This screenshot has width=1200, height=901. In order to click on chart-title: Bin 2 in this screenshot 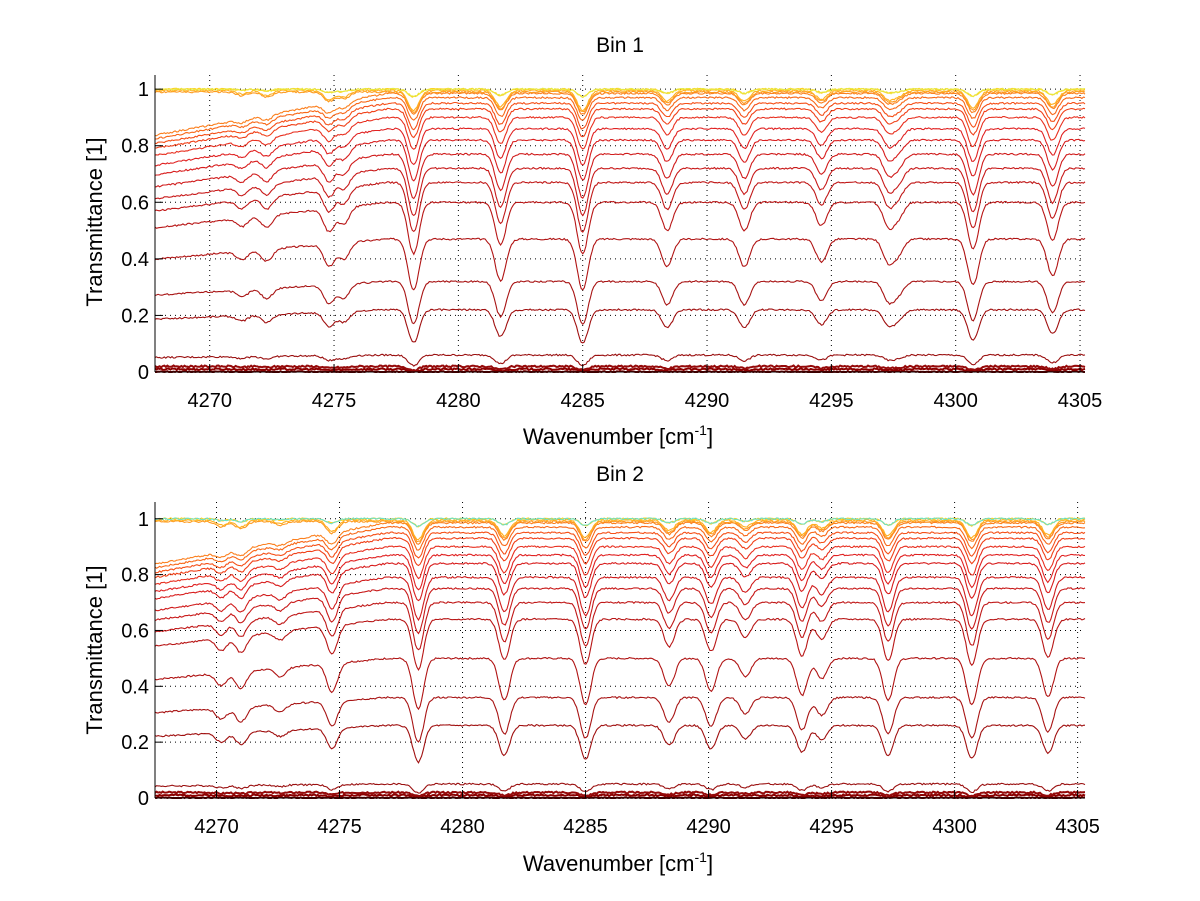, I will do `click(620, 474)`.